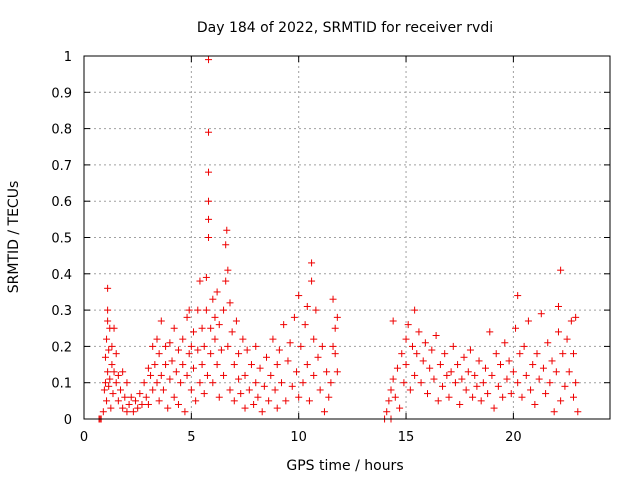 This screenshot has width=640, height=480. What do you see at coordinates (61, 384) in the screenshot?
I see `y-tick-label: 0.1` at bounding box center [61, 384].